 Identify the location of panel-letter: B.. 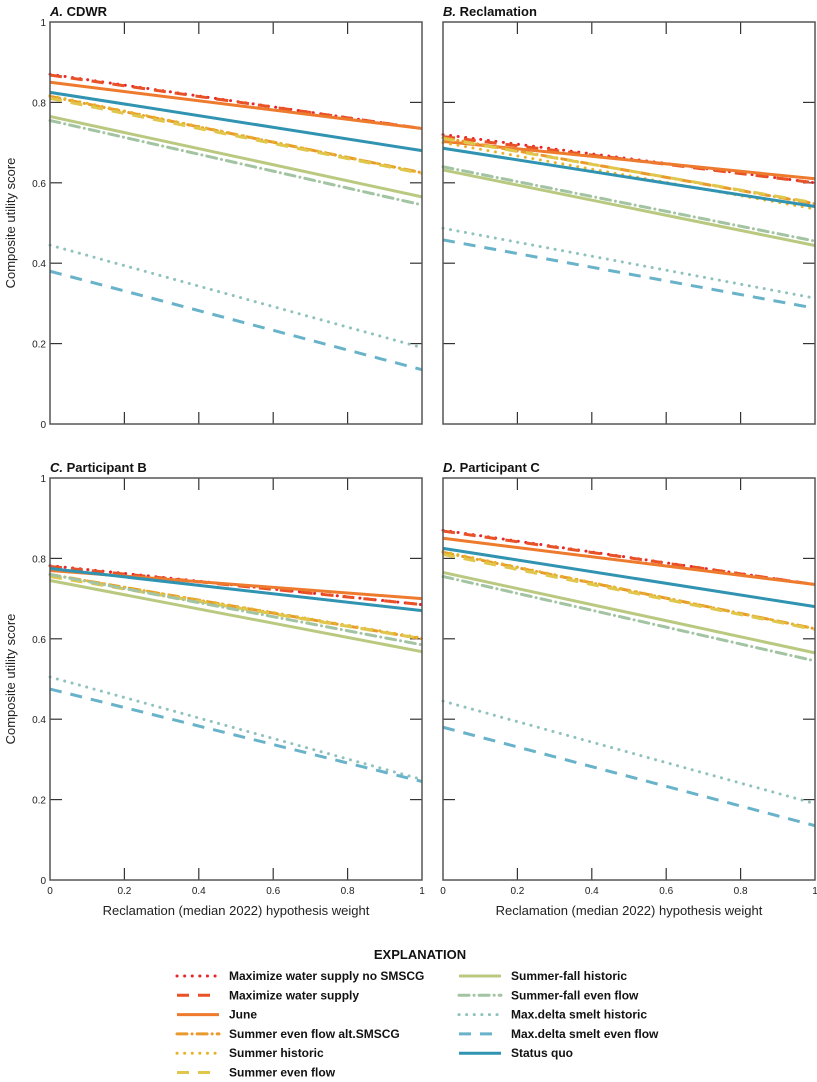
(449, 11).